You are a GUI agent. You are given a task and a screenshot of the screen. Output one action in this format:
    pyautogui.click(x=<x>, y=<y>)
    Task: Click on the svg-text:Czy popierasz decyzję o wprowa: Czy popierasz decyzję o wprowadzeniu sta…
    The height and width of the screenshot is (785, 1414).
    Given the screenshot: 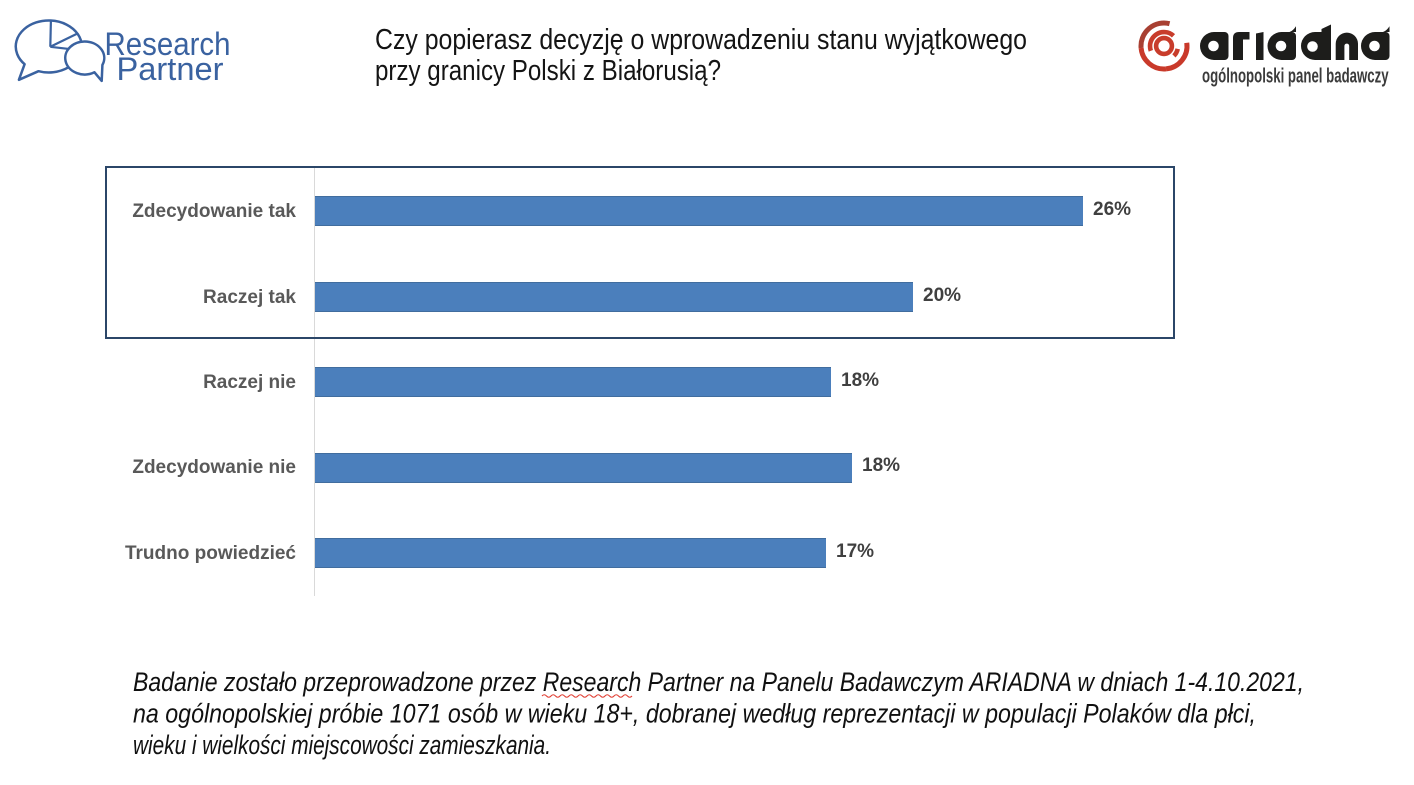 What is the action you would take?
    pyautogui.click(x=701, y=40)
    